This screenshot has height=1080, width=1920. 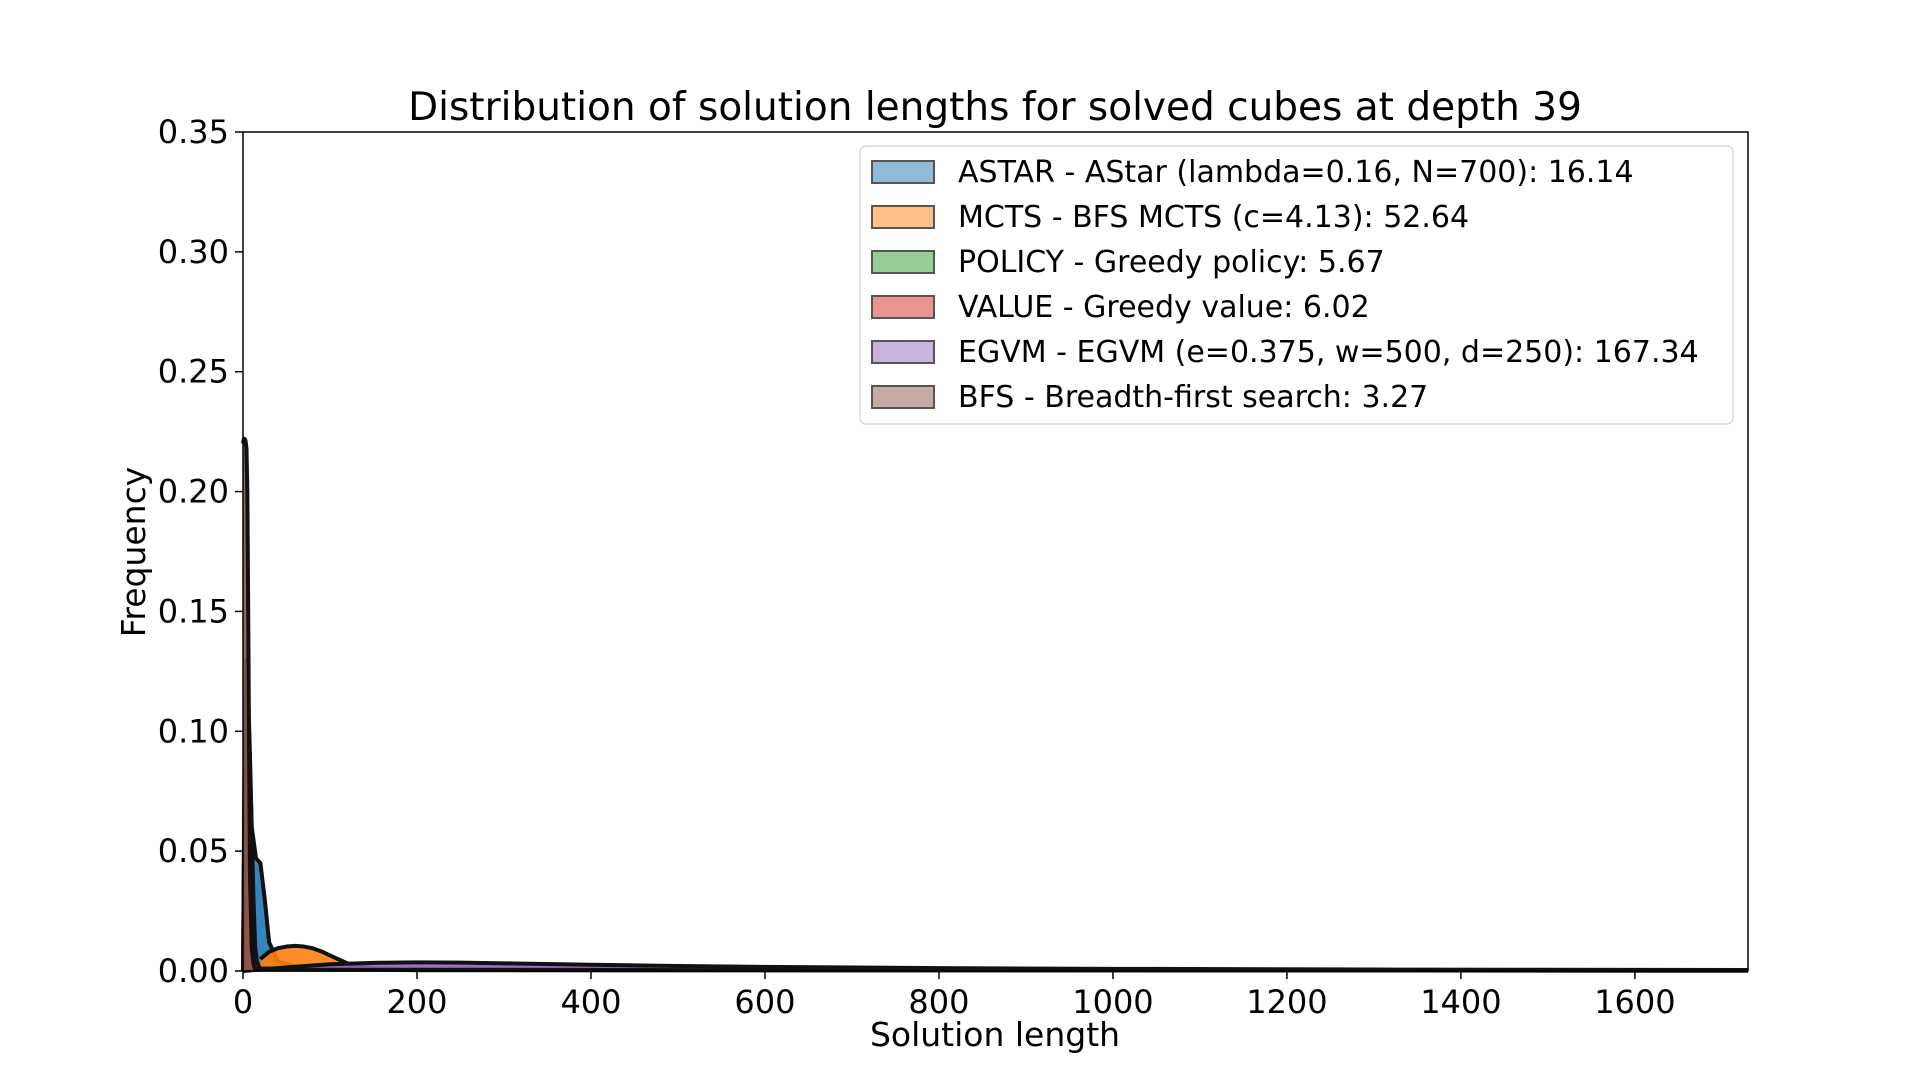 I want to click on y-tick-label: 0.25, so click(x=193, y=372).